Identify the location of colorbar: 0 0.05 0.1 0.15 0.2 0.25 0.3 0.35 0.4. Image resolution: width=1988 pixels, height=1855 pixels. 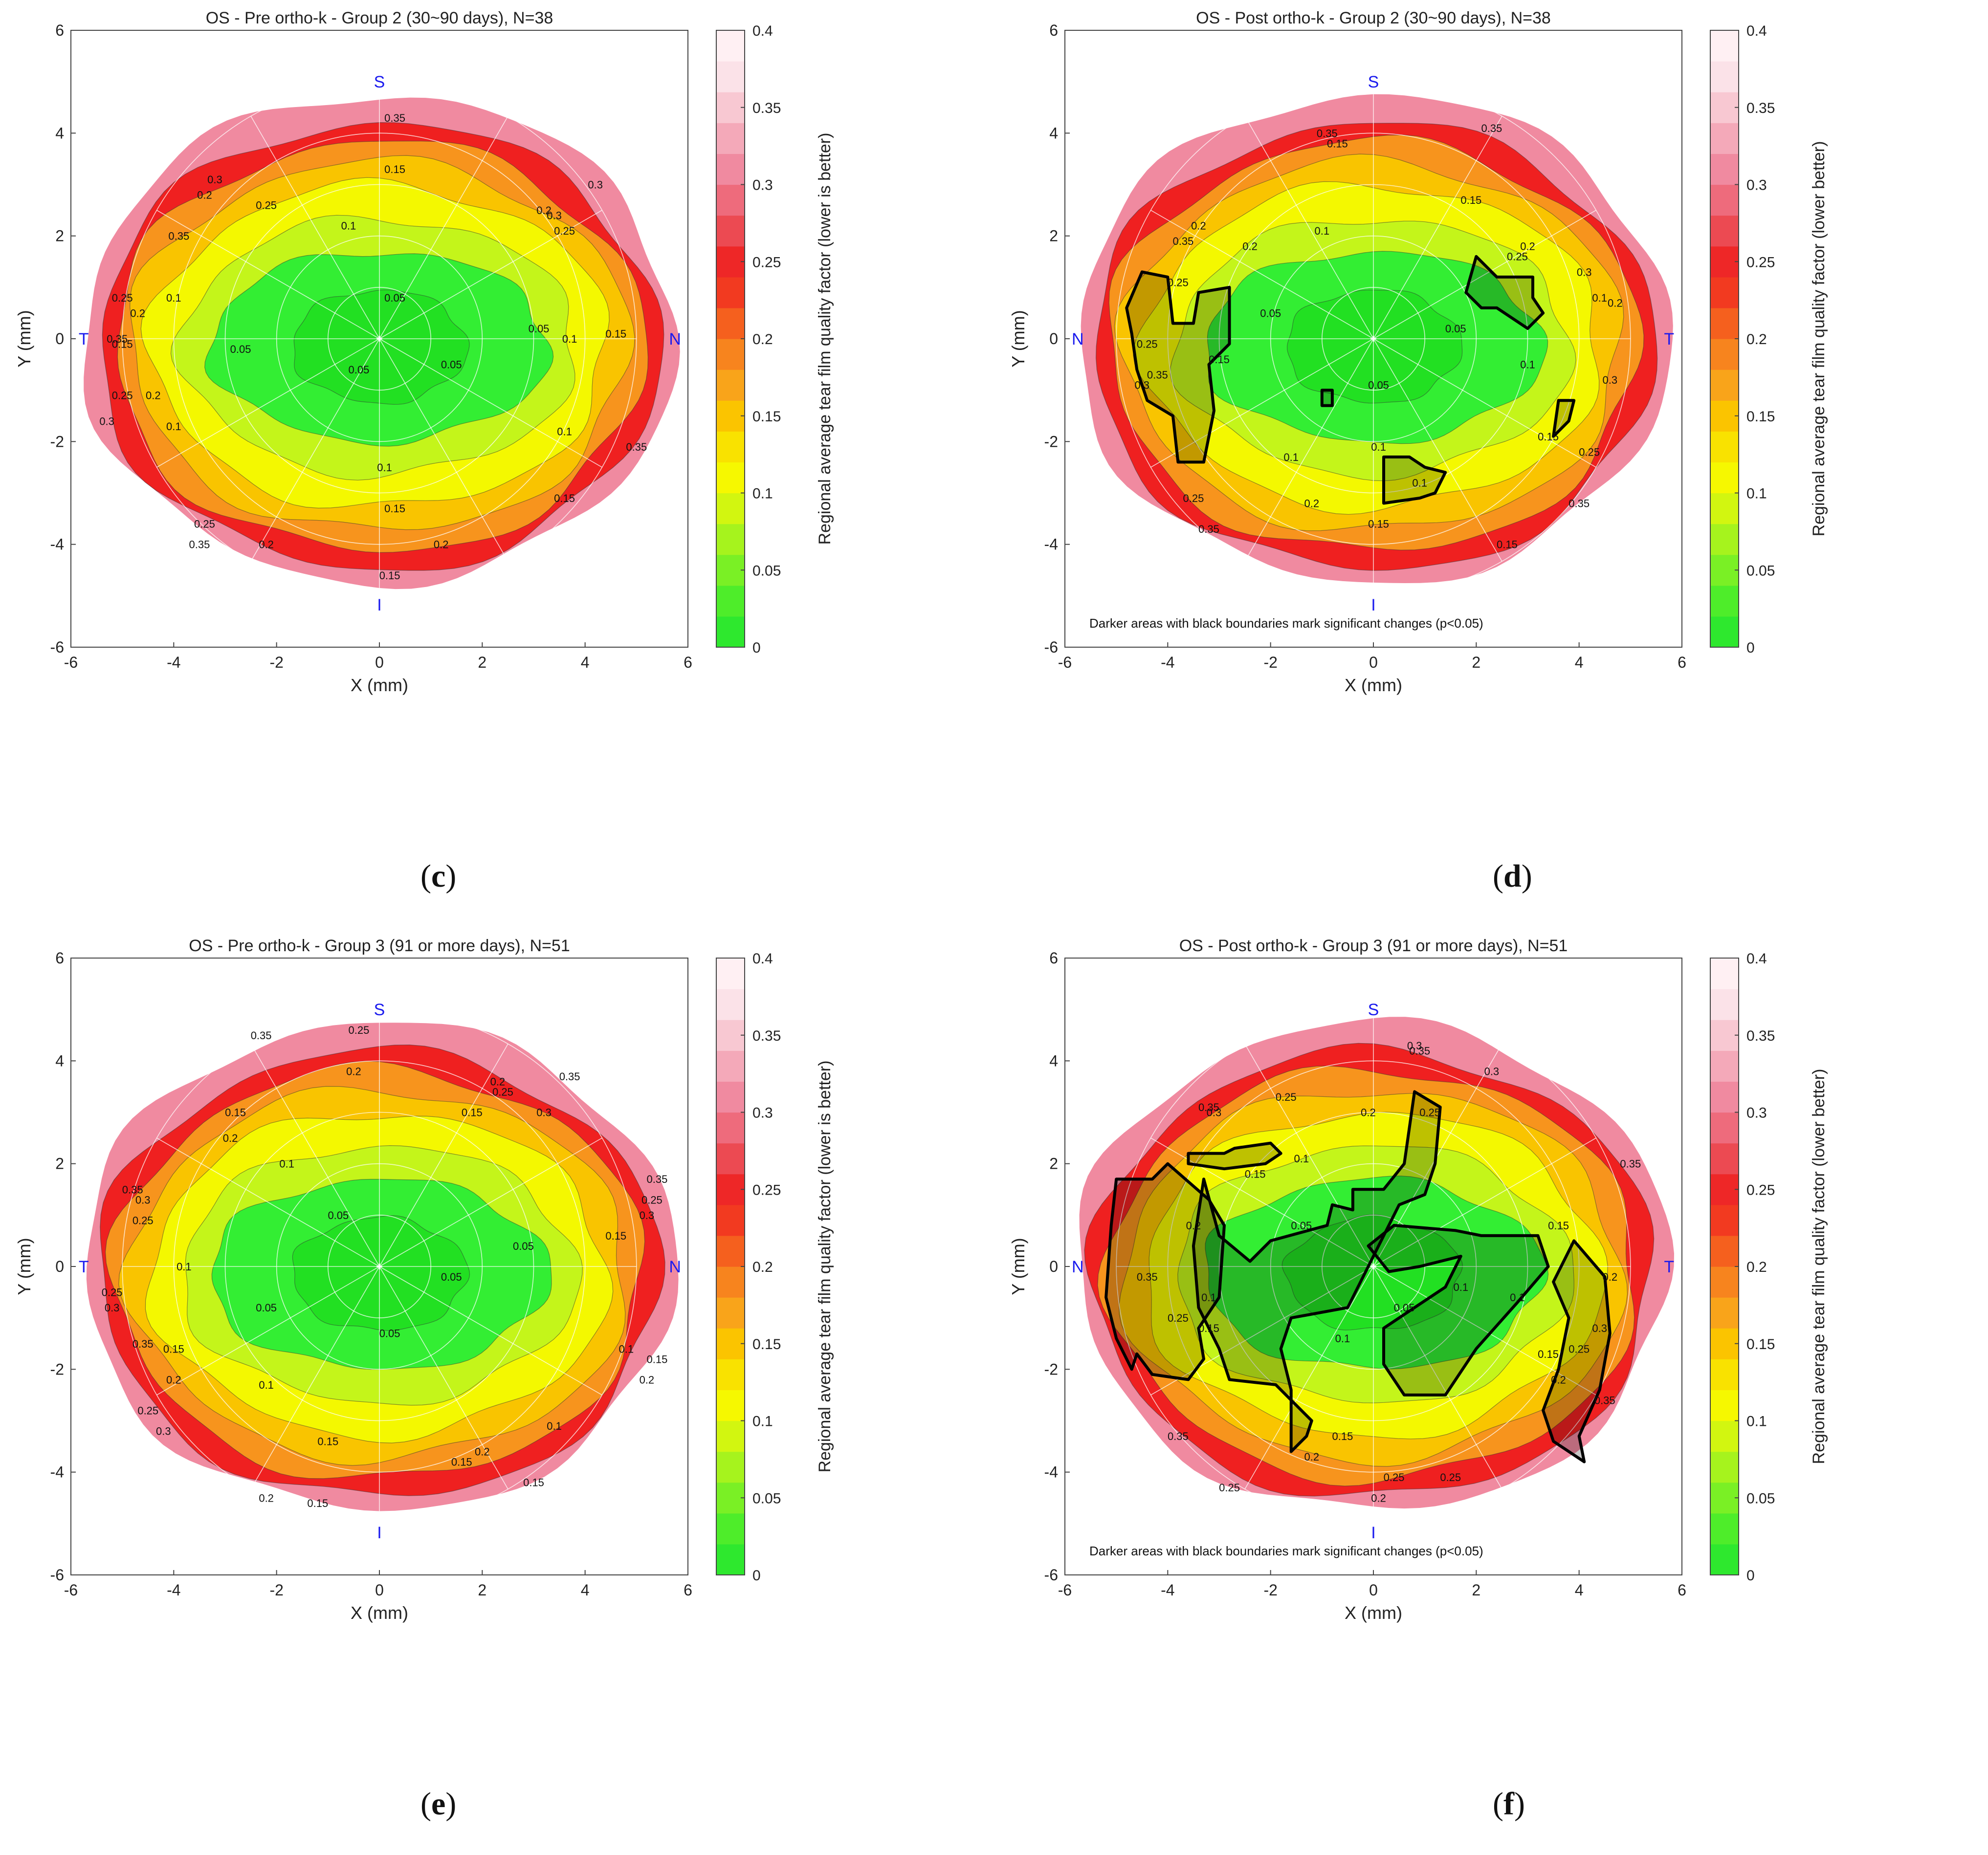
(1742, 1267).